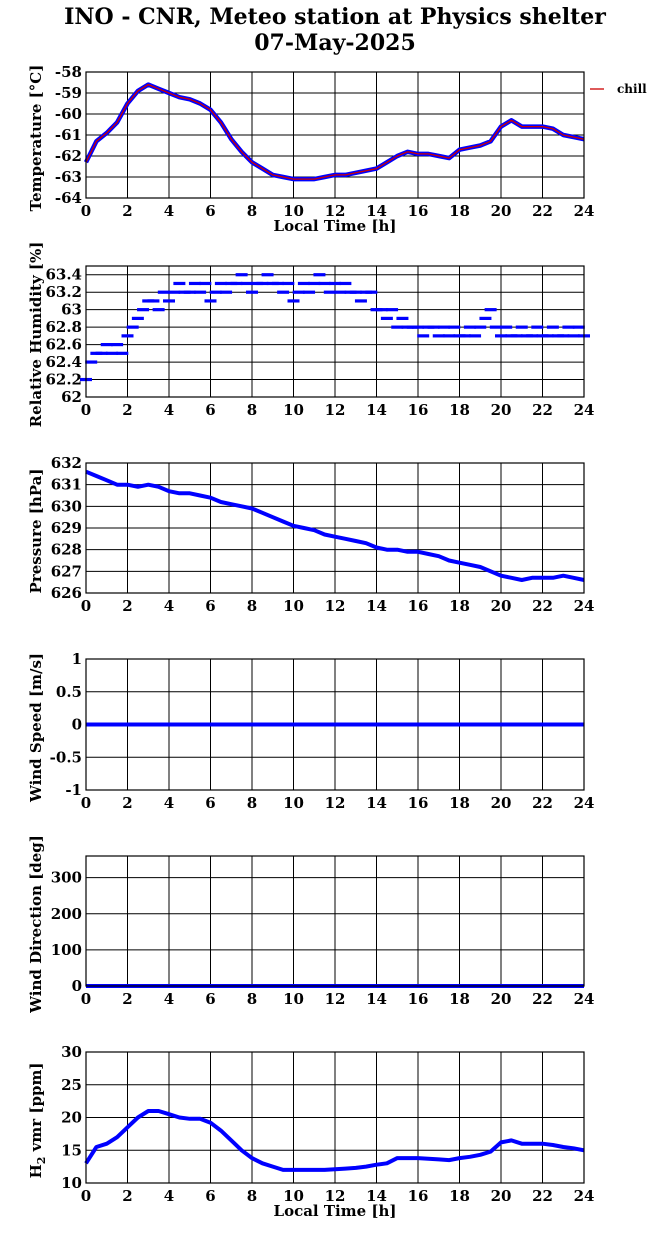 The height and width of the screenshot is (1248, 655). Describe the element at coordinates (66, 463) in the screenshot. I see `pressure-y-tick-label: 632` at that location.